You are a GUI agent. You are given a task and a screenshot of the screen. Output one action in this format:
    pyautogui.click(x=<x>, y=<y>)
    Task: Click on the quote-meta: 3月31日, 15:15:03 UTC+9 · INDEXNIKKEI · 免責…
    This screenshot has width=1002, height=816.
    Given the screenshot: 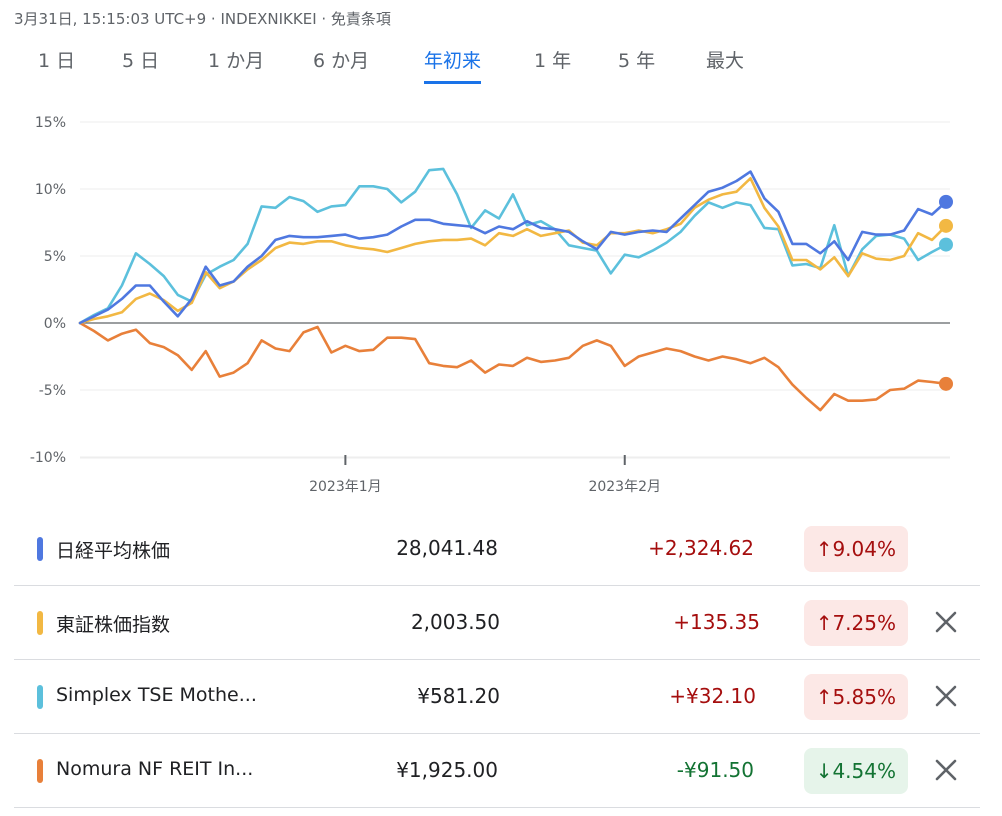 What is the action you would take?
    pyautogui.click(x=202, y=19)
    